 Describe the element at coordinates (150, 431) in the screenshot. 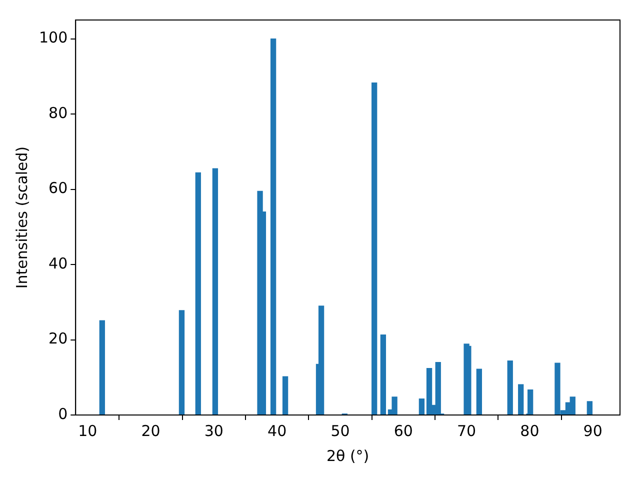

I see `x-tick-label: 20` at that location.